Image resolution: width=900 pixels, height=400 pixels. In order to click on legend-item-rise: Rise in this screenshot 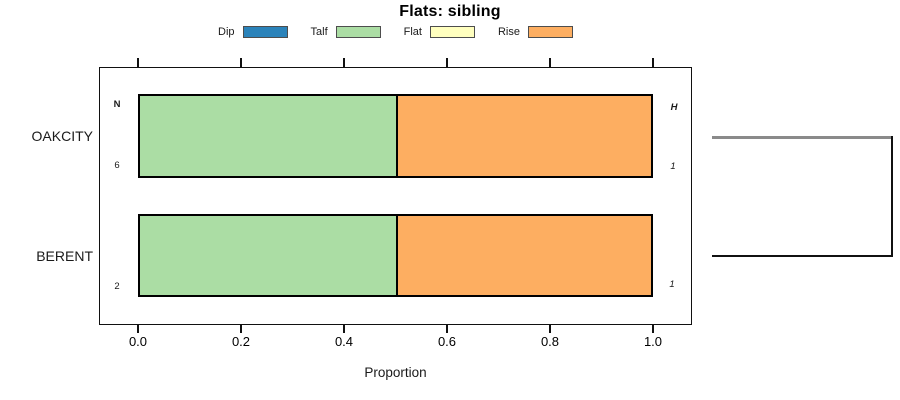, I will do `click(535, 32)`.